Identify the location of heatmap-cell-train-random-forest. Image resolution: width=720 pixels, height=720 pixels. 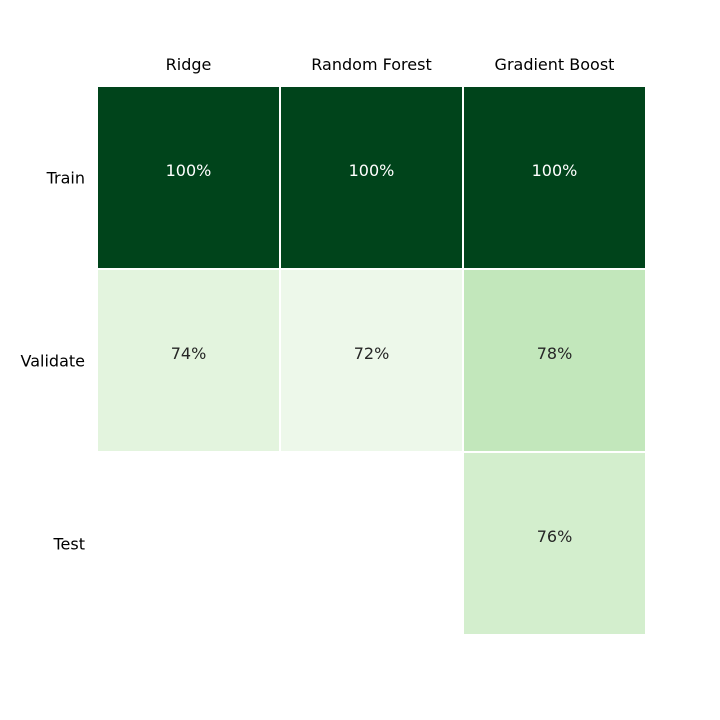
(371, 177).